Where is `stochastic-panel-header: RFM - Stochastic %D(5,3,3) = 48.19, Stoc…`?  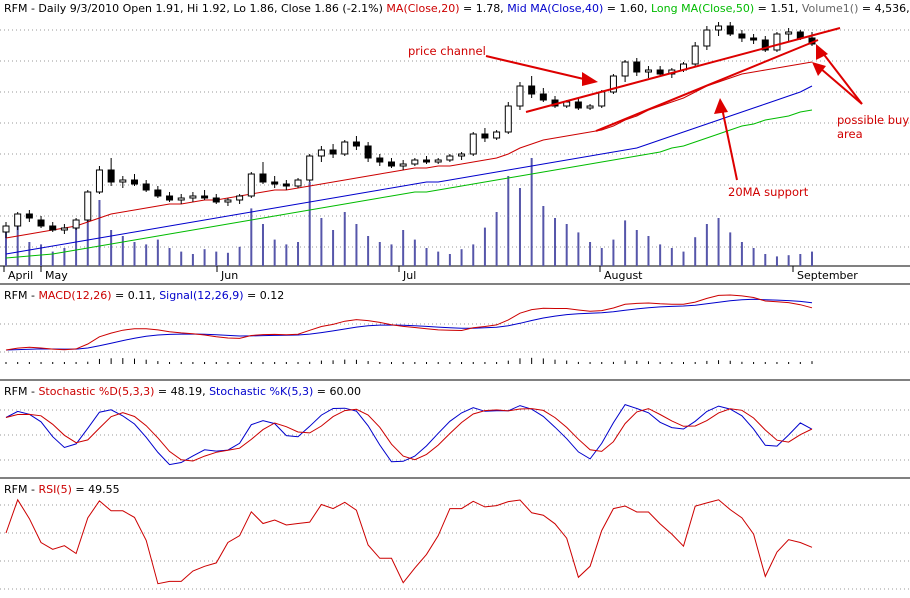 stochastic-panel-header: RFM - Stochastic %D(5,3,3) = 48.19, Stoc… is located at coordinates (182, 391).